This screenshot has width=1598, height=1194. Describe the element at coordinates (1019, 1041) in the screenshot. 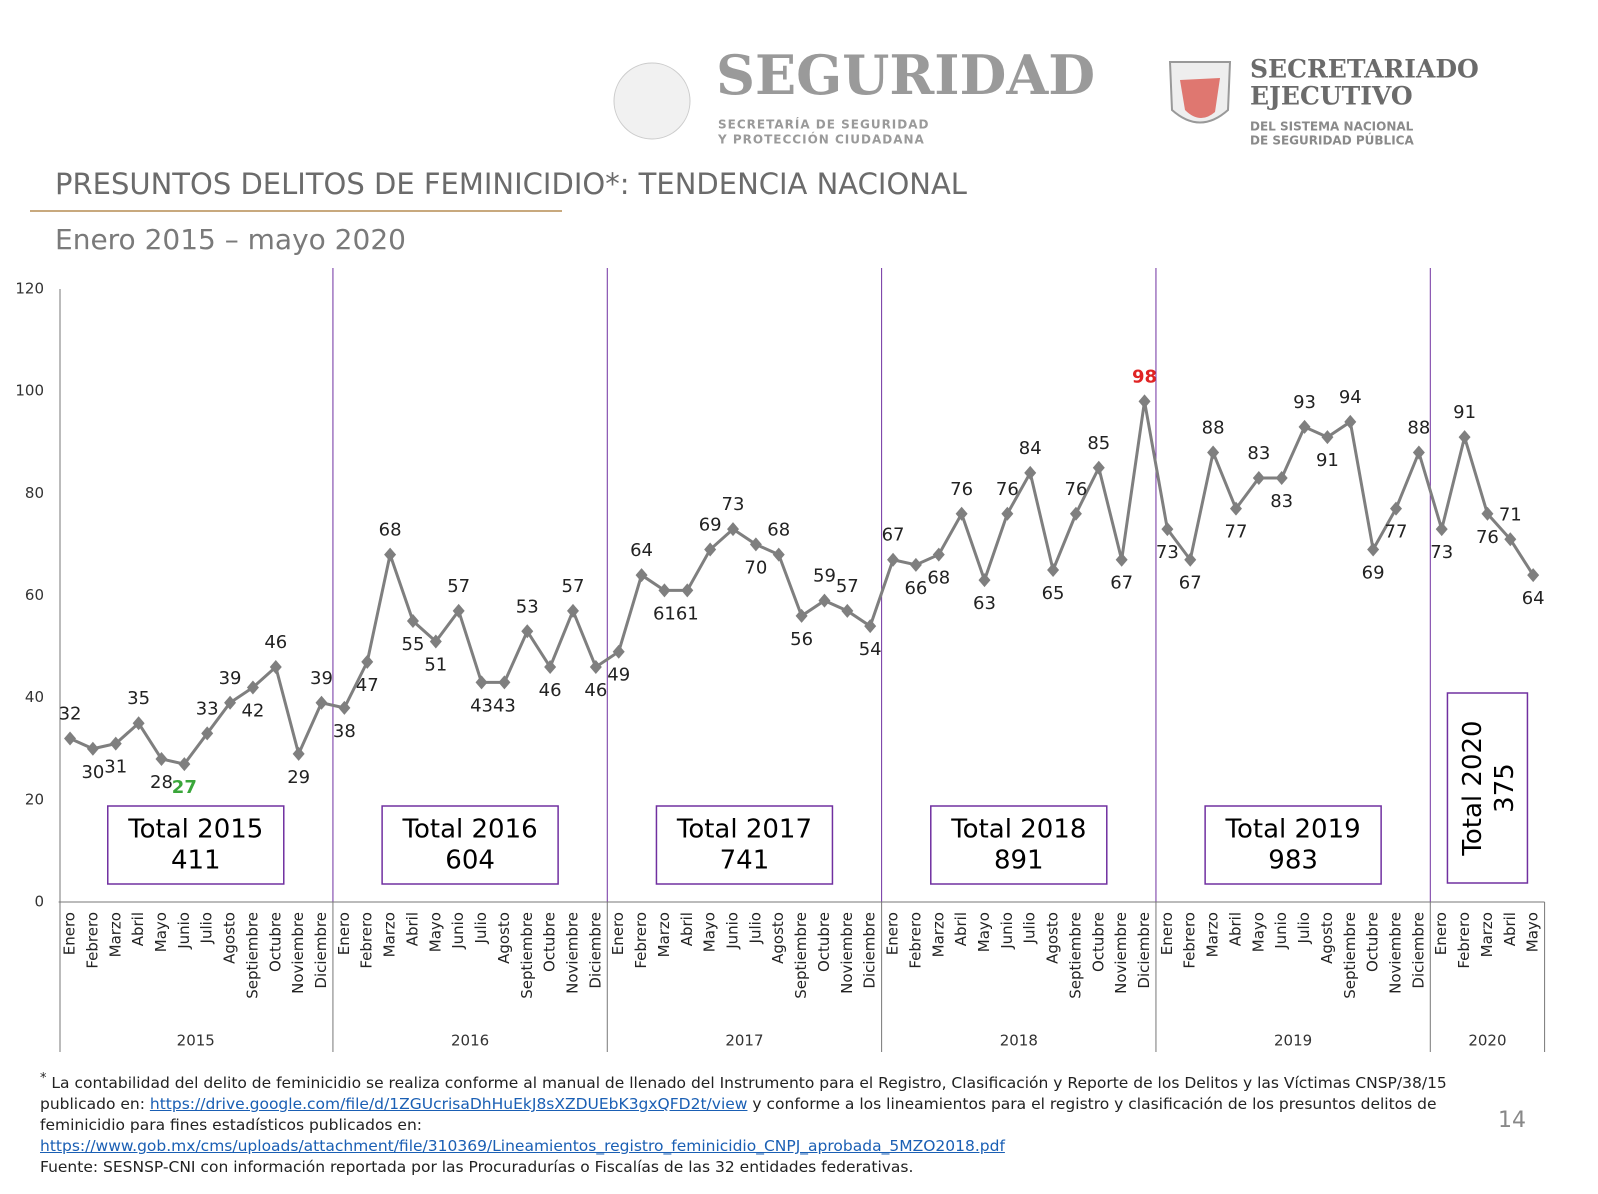

I see `year-label: 2018` at that location.